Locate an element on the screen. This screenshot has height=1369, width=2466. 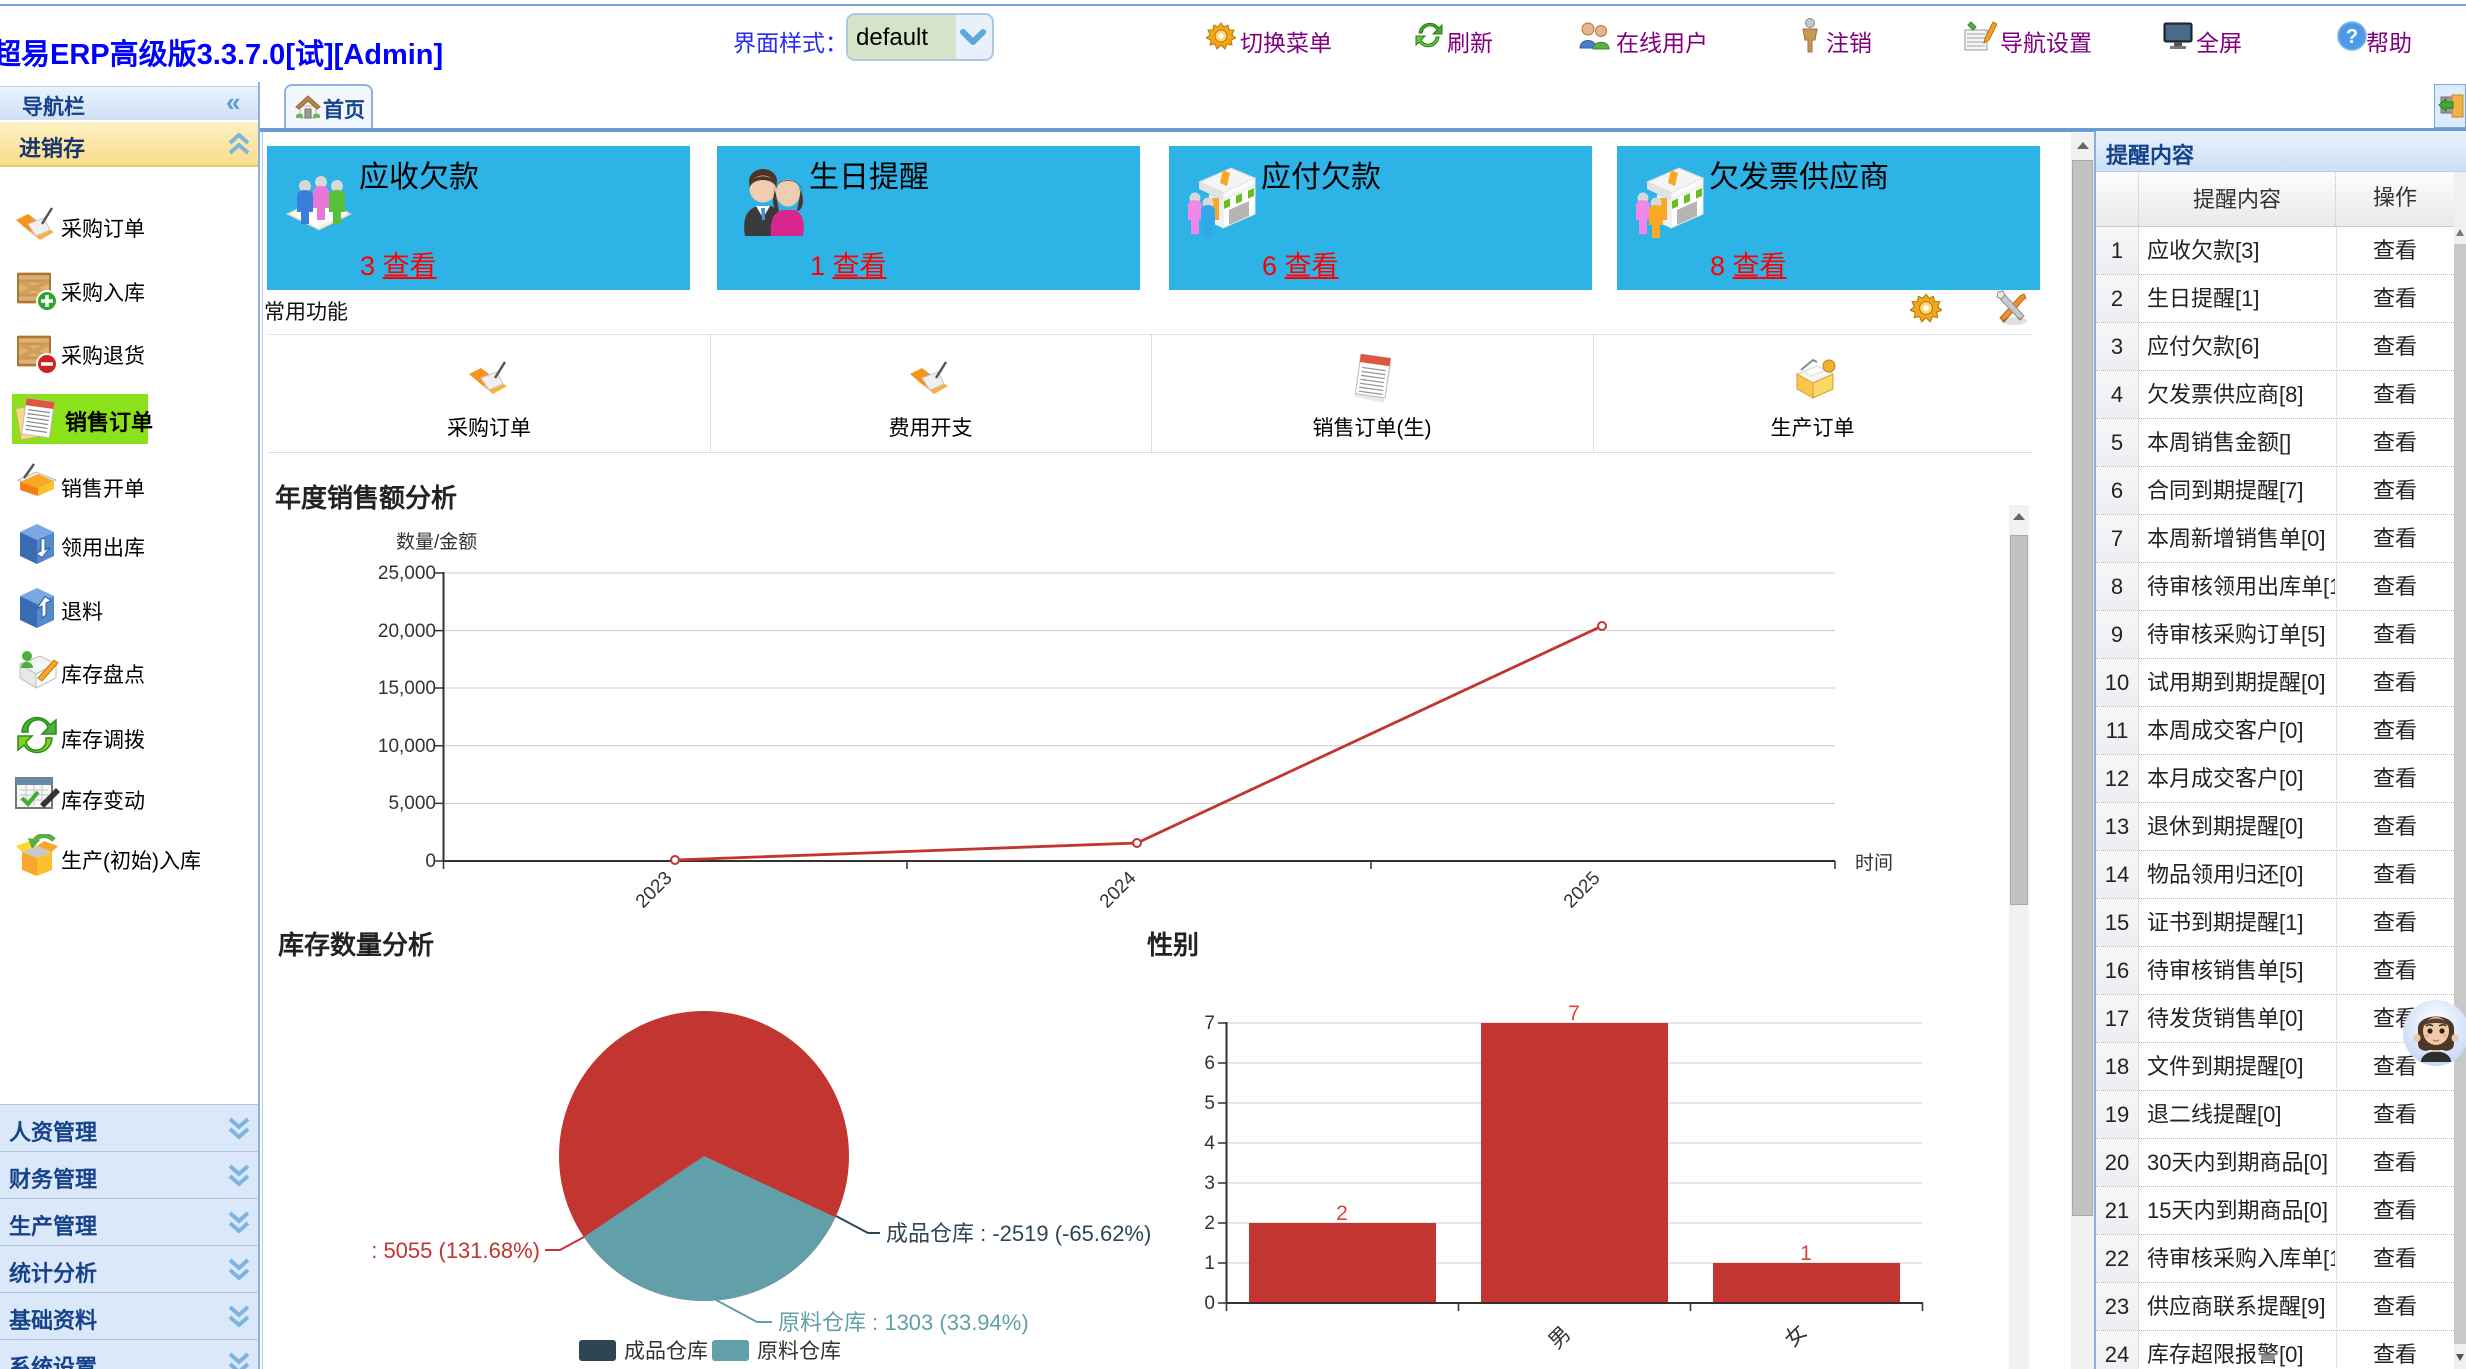
svg-text: 2025 is located at coordinates (1582, 890).